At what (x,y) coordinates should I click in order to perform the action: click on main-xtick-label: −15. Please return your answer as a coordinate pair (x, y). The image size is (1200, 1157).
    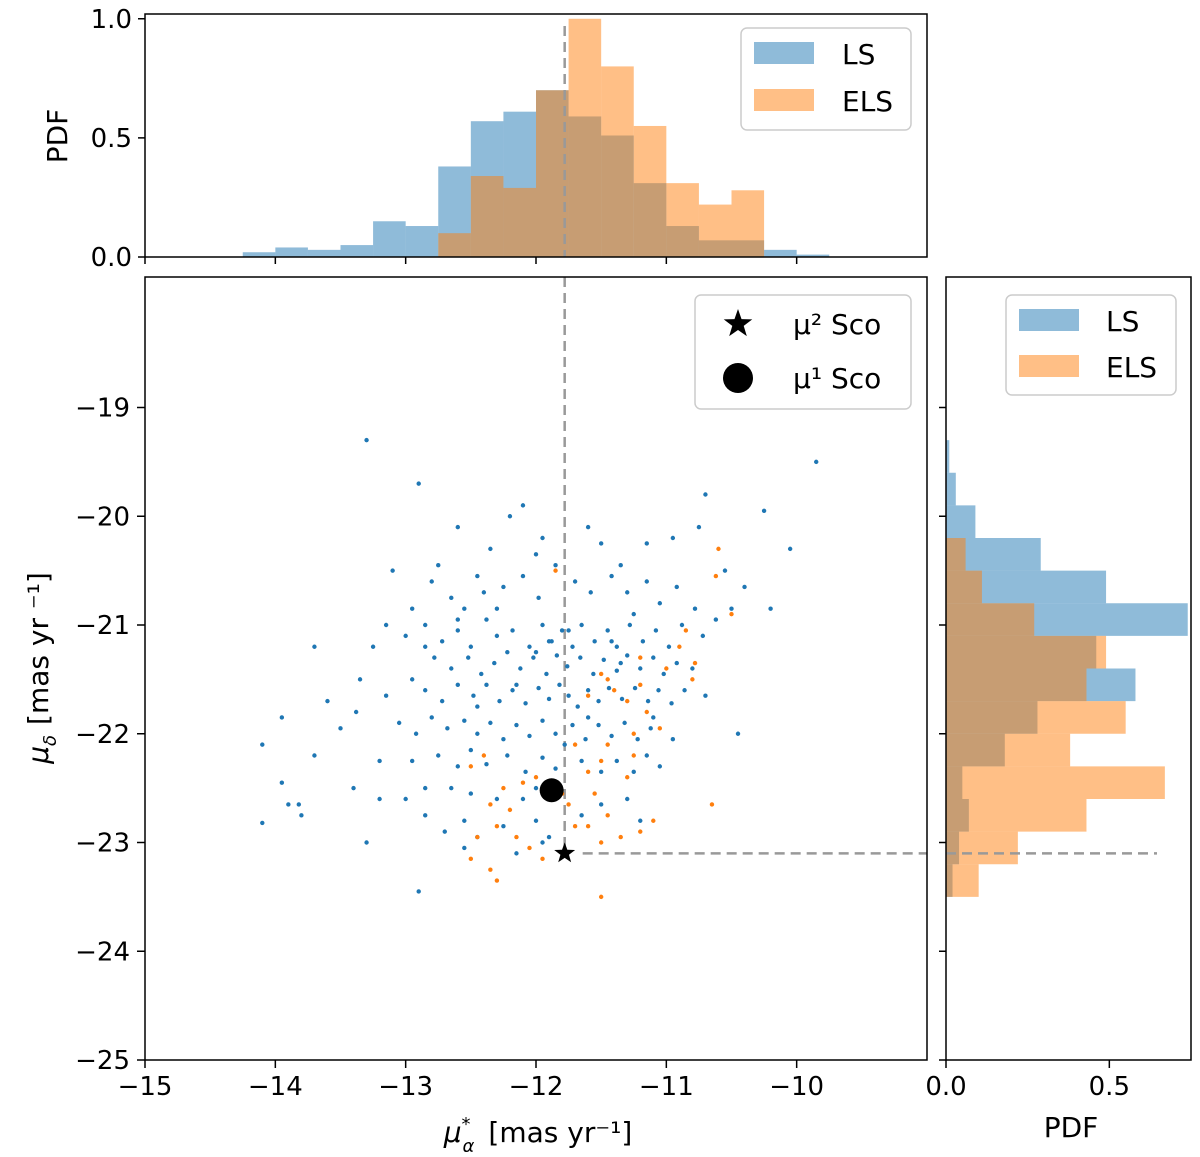
    Looking at the image, I should click on (145, 1087).